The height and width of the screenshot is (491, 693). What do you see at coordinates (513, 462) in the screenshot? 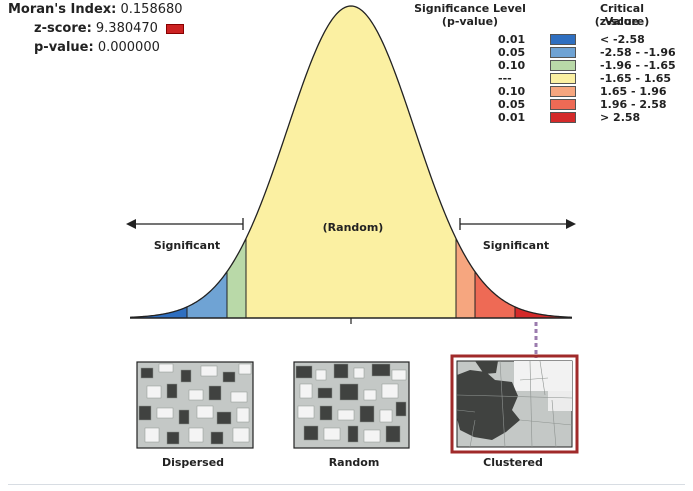
I see `clustered-label: Clustered` at bounding box center [513, 462].